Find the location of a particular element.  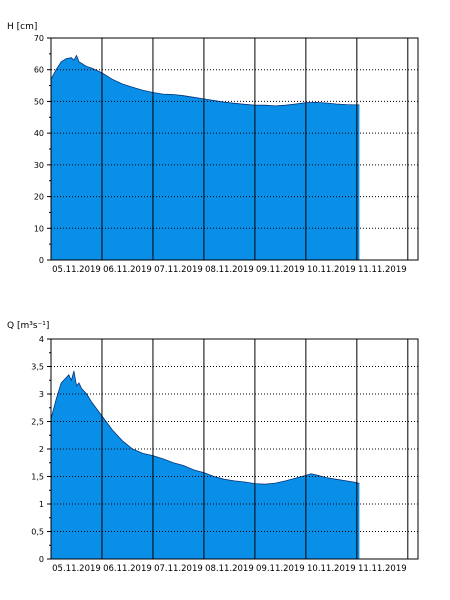

y-tick-label: 2 is located at coordinates (41, 449).